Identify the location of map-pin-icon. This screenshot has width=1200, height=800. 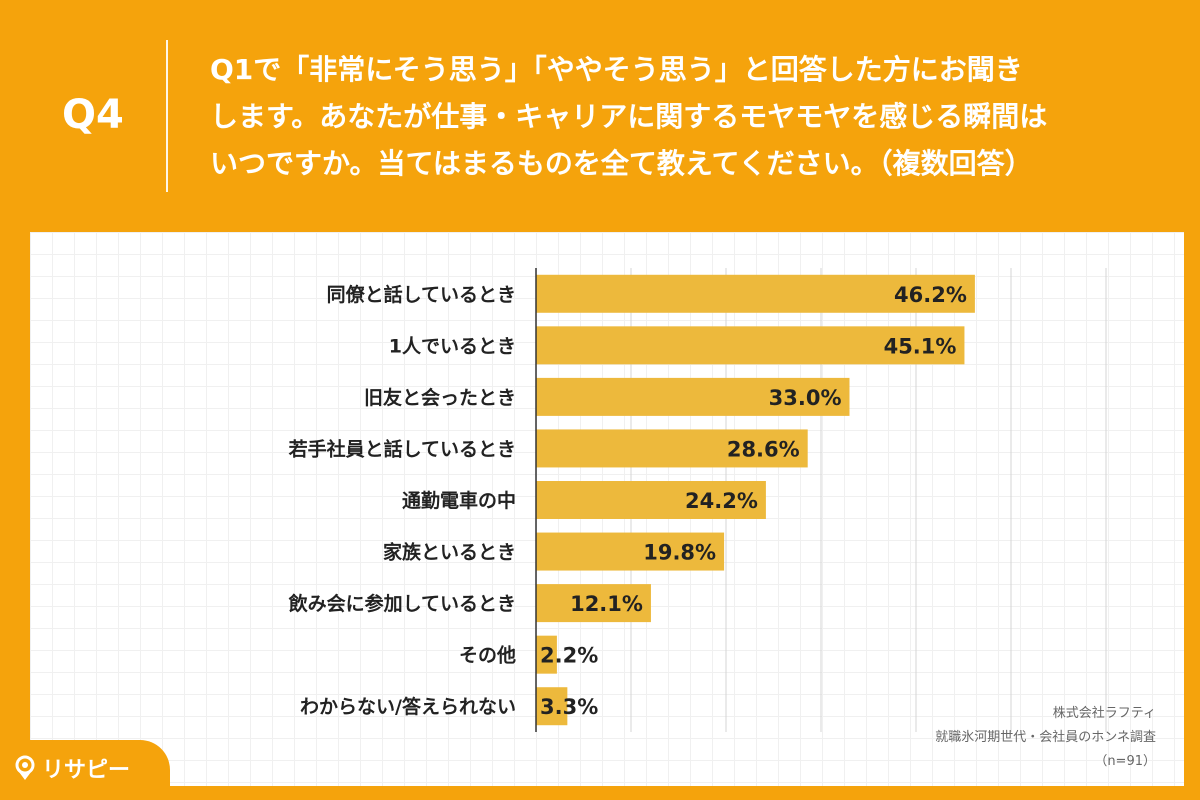
(25, 767).